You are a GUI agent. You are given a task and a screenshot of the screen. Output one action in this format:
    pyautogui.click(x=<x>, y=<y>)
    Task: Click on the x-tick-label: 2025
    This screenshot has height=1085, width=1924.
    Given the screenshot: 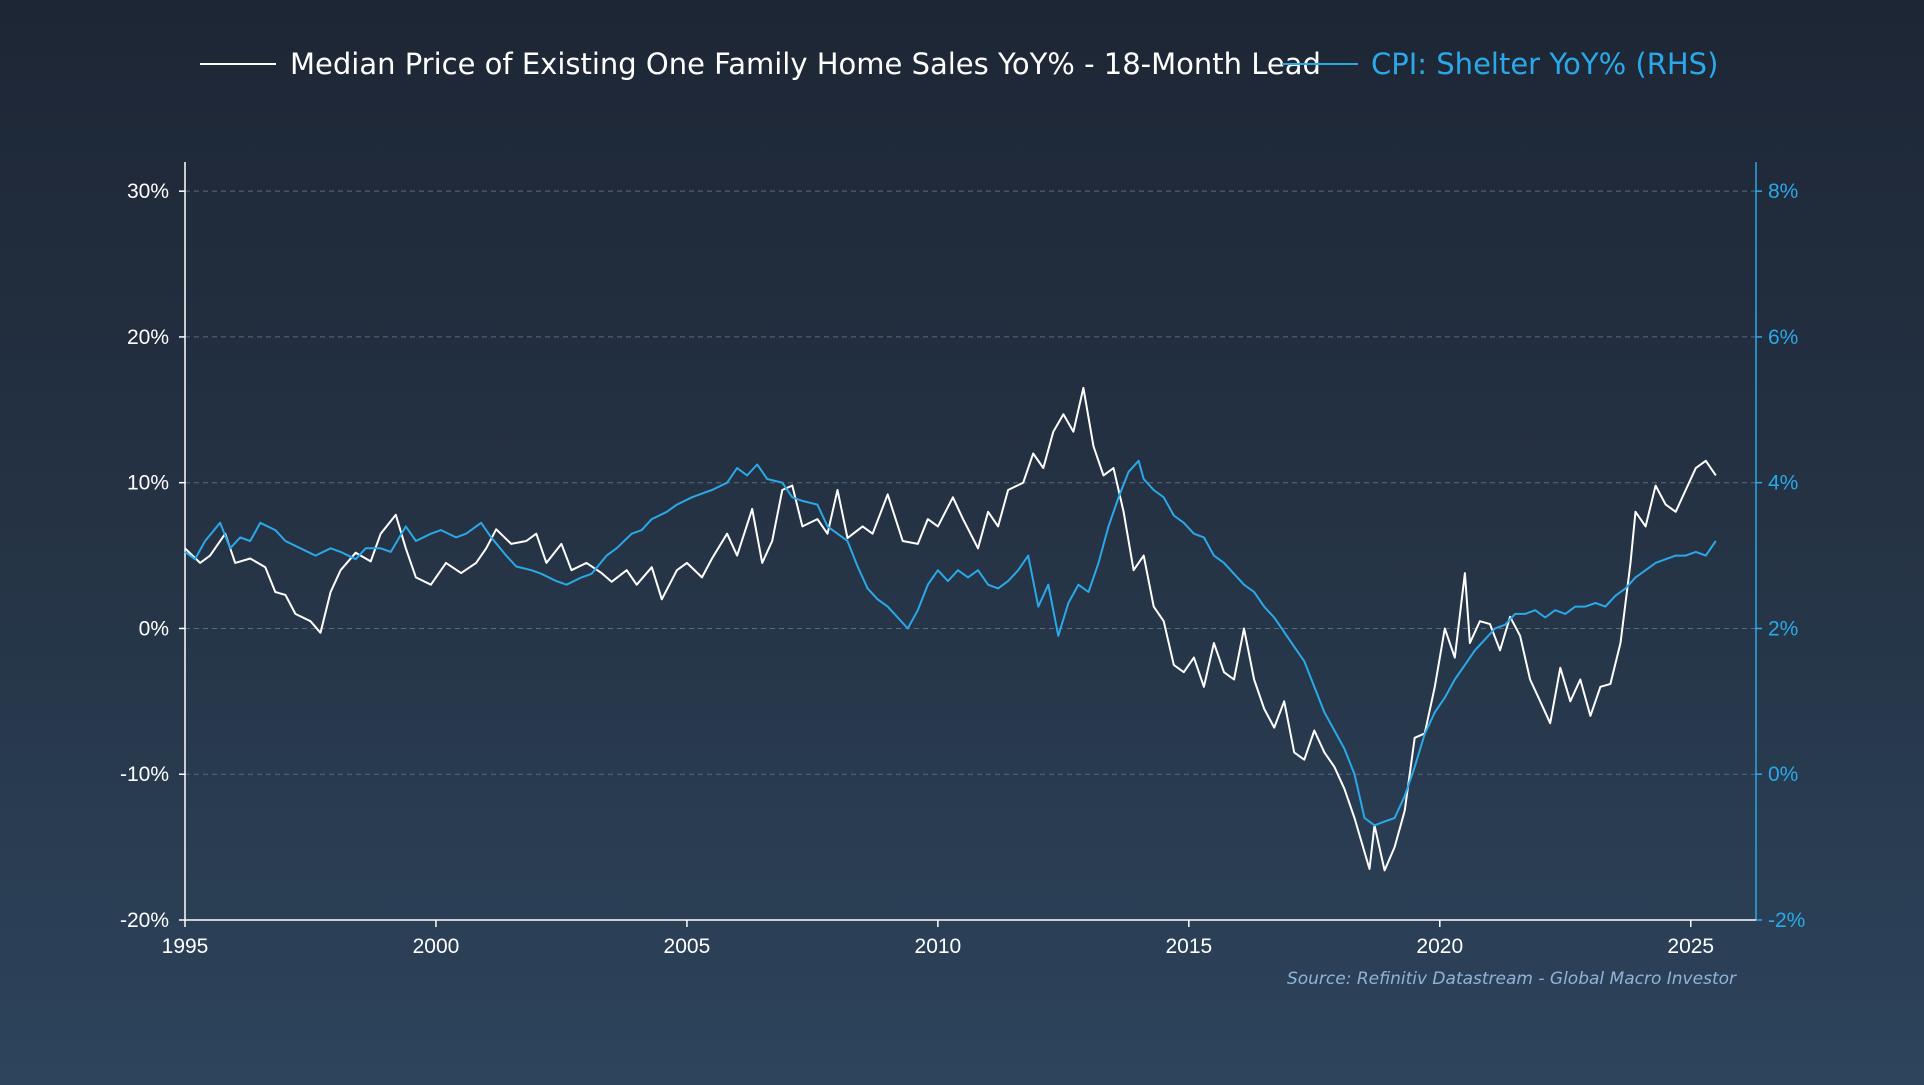 What is the action you would take?
    pyautogui.click(x=1690, y=946)
    